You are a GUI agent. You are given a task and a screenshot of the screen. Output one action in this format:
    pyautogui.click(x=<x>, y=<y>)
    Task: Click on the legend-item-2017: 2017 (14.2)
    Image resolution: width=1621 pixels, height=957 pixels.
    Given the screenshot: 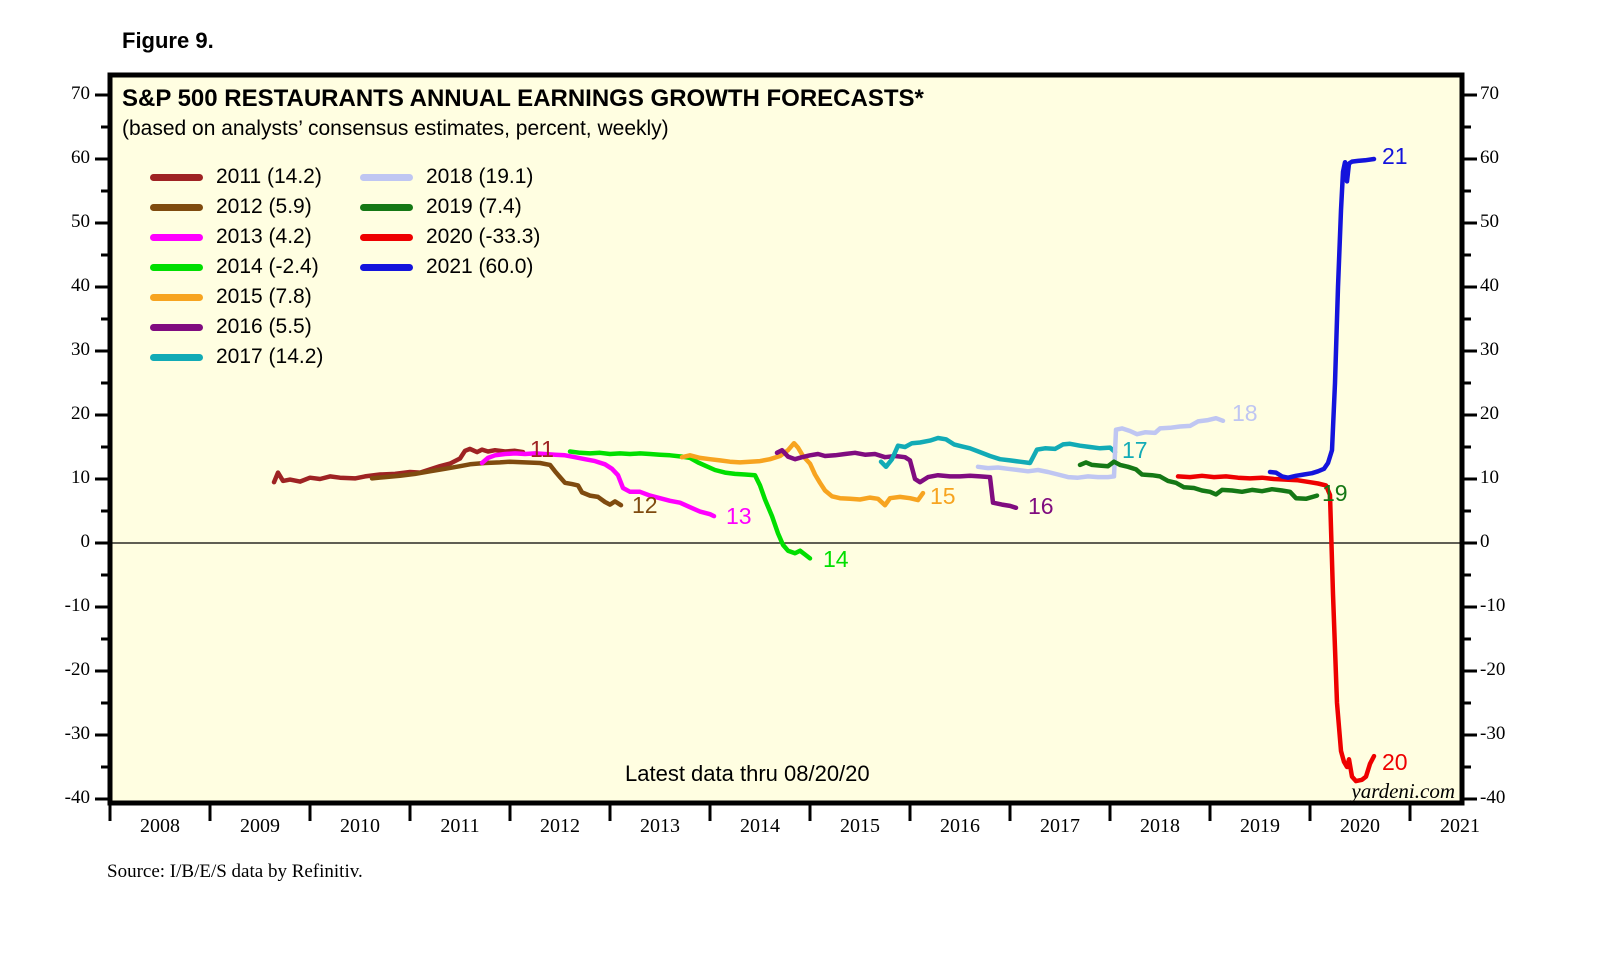 What is the action you would take?
    pyautogui.click(x=236, y=357)
    